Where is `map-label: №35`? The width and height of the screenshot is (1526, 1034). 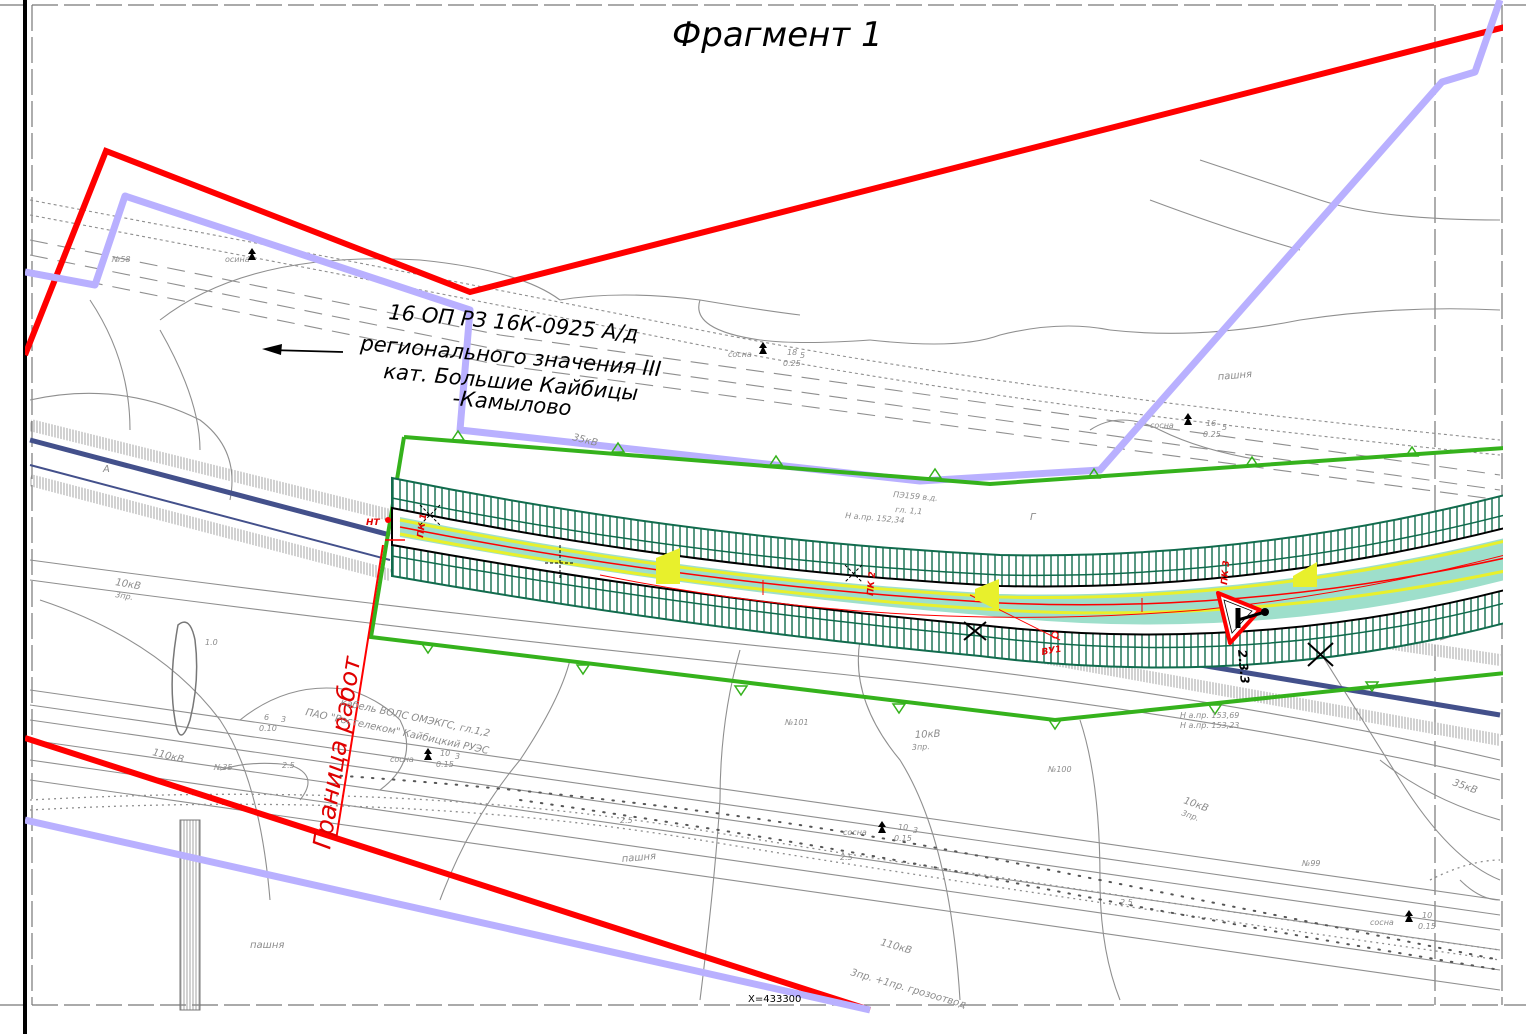 map-label: №35 is located at coordinates (223, 767).